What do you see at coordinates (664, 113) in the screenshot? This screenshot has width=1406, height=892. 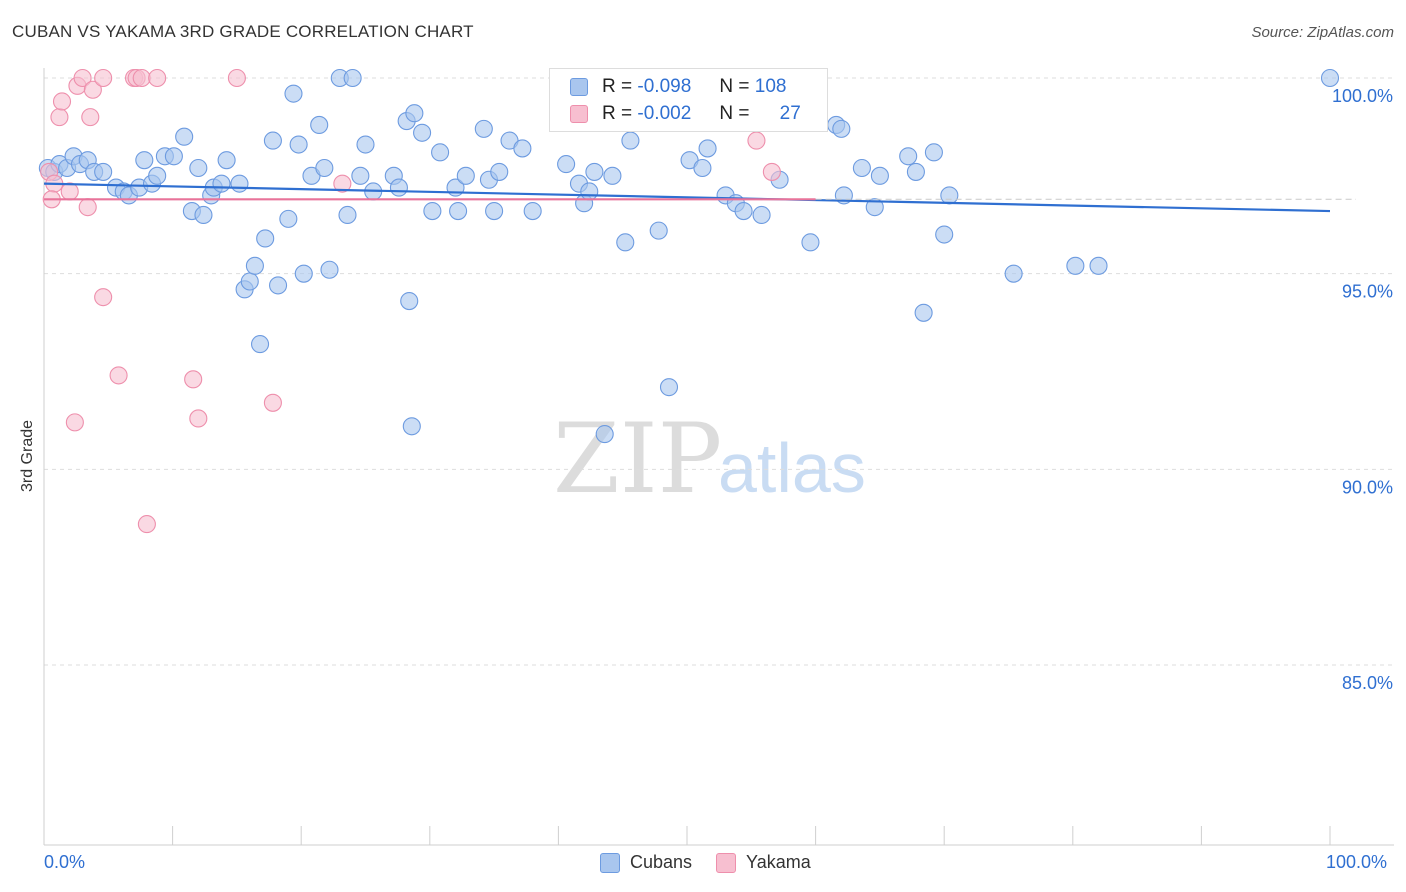 I see `yakama-r-value: -0.002` at bounding box center [664, 113].